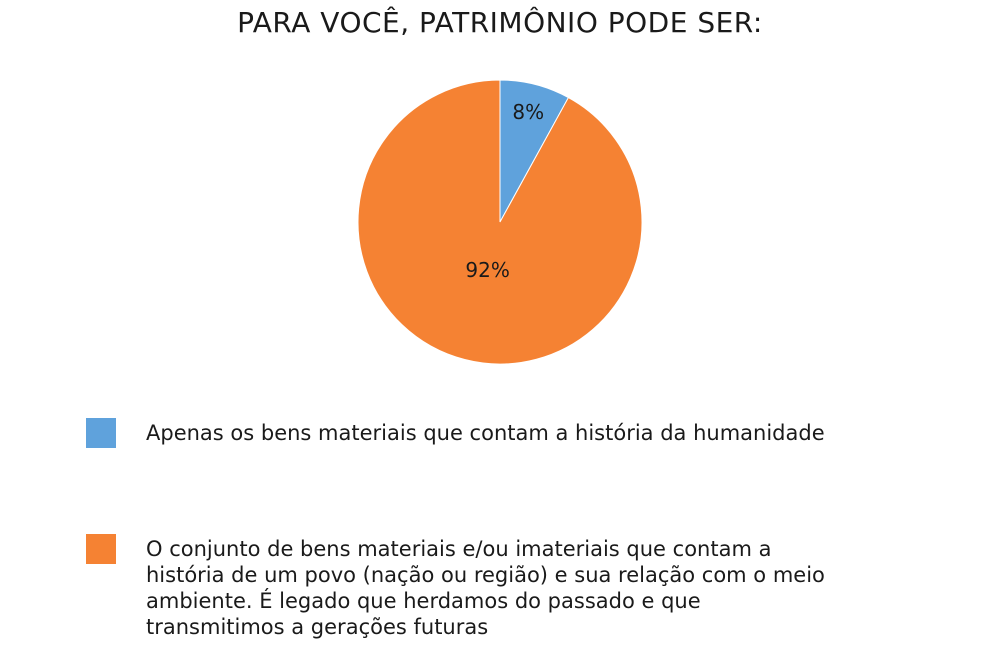 The height and width of the screenshot is (654, 1000). I want to click on slice-label-2: 92%, so click(487, 270).